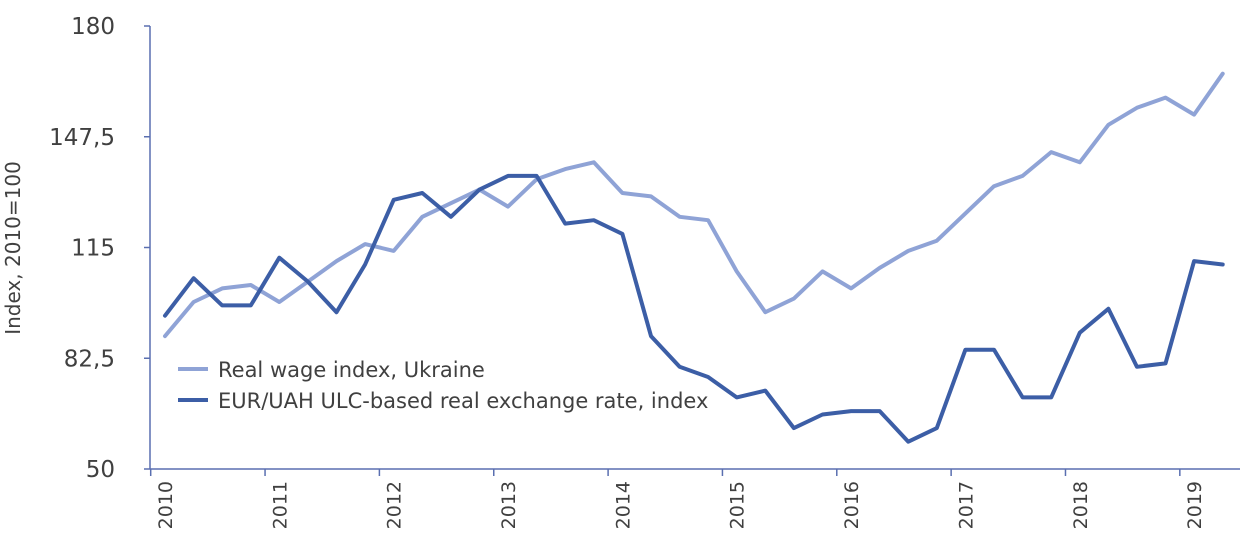 The height and width of the screenshot is (546, 1252). I want to click on x-tick-label: 2010, so click(166, 505).